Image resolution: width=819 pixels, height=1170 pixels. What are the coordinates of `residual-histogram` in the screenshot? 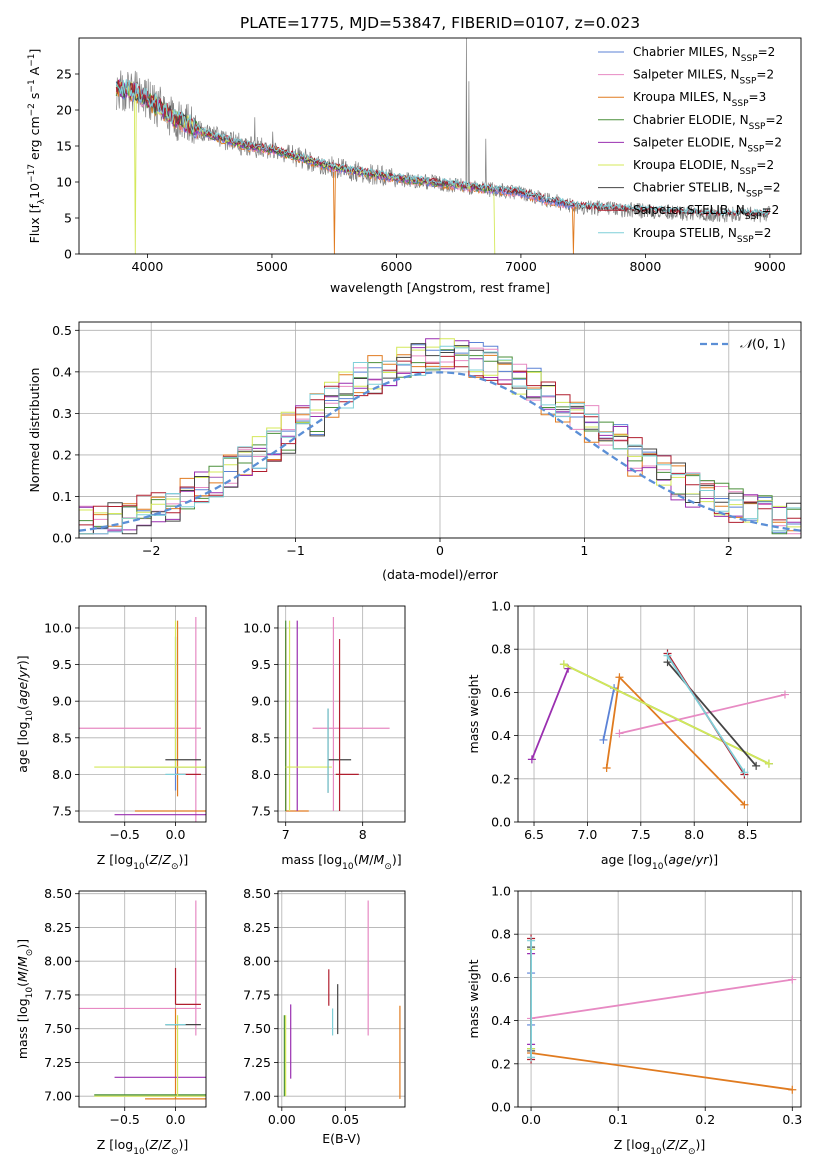 It's located at (440, 440).